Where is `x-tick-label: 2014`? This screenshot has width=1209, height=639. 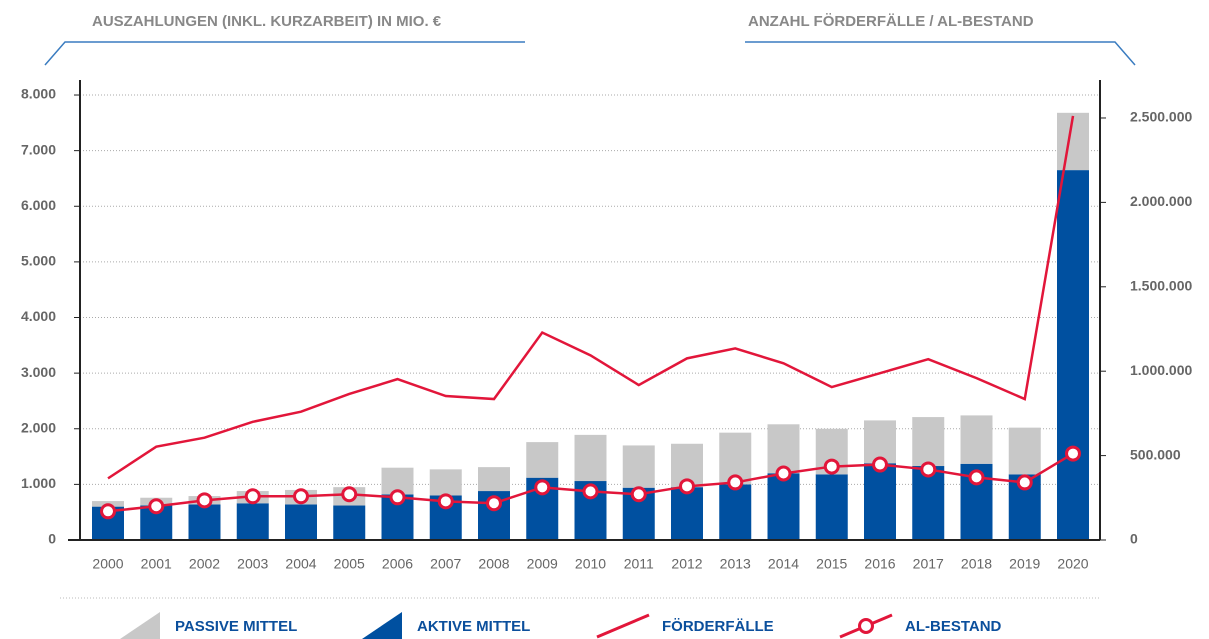 x-tick-label: 2014 is located at coordinates (783, 564).